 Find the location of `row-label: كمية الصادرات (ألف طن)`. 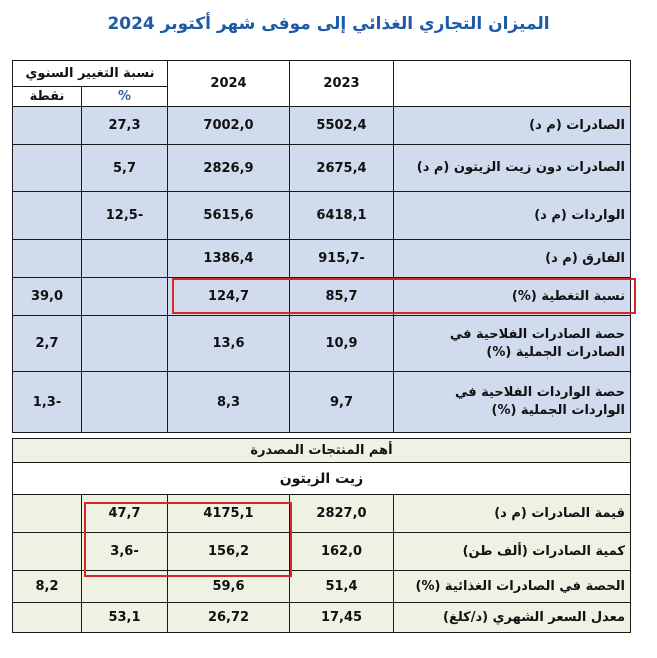

row-label: كمية الصادرات (ألف طن) is located at coordinates (512, 551).